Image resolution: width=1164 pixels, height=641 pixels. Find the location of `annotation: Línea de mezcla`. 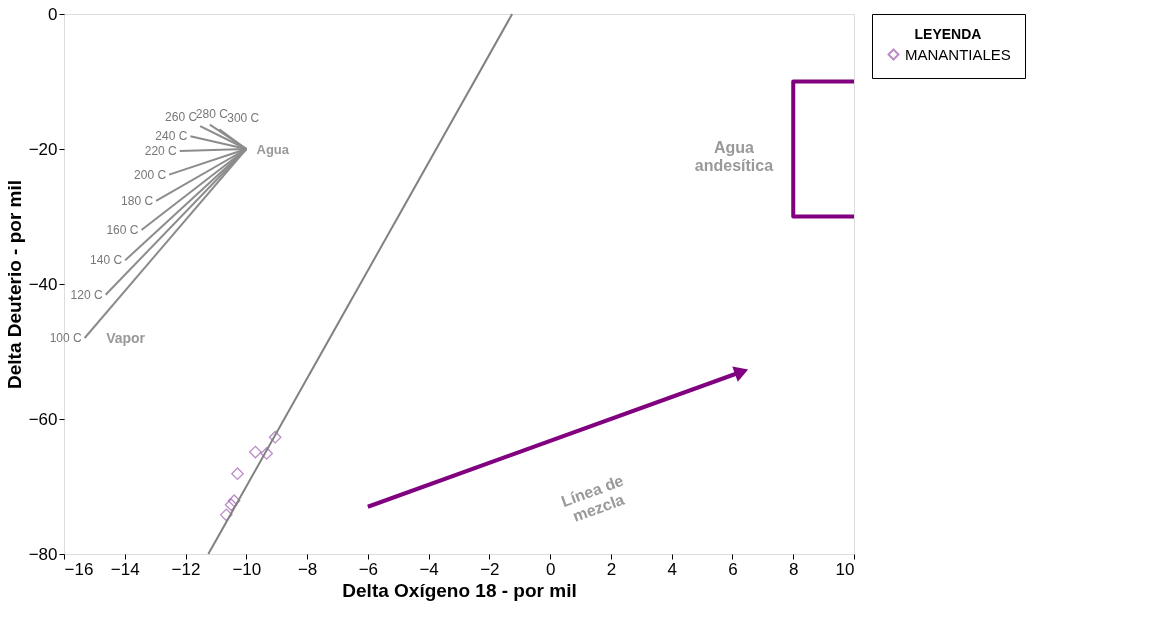

annotation: Línea de mezcla is located at coordinates (592, 498).